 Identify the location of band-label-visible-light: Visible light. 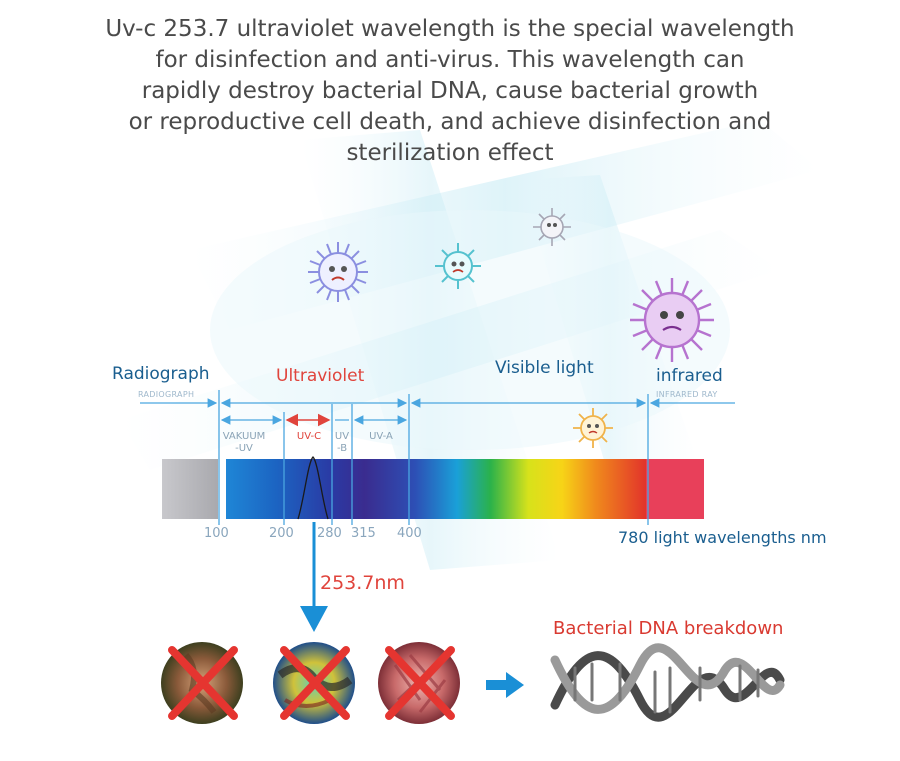
(544, 368).